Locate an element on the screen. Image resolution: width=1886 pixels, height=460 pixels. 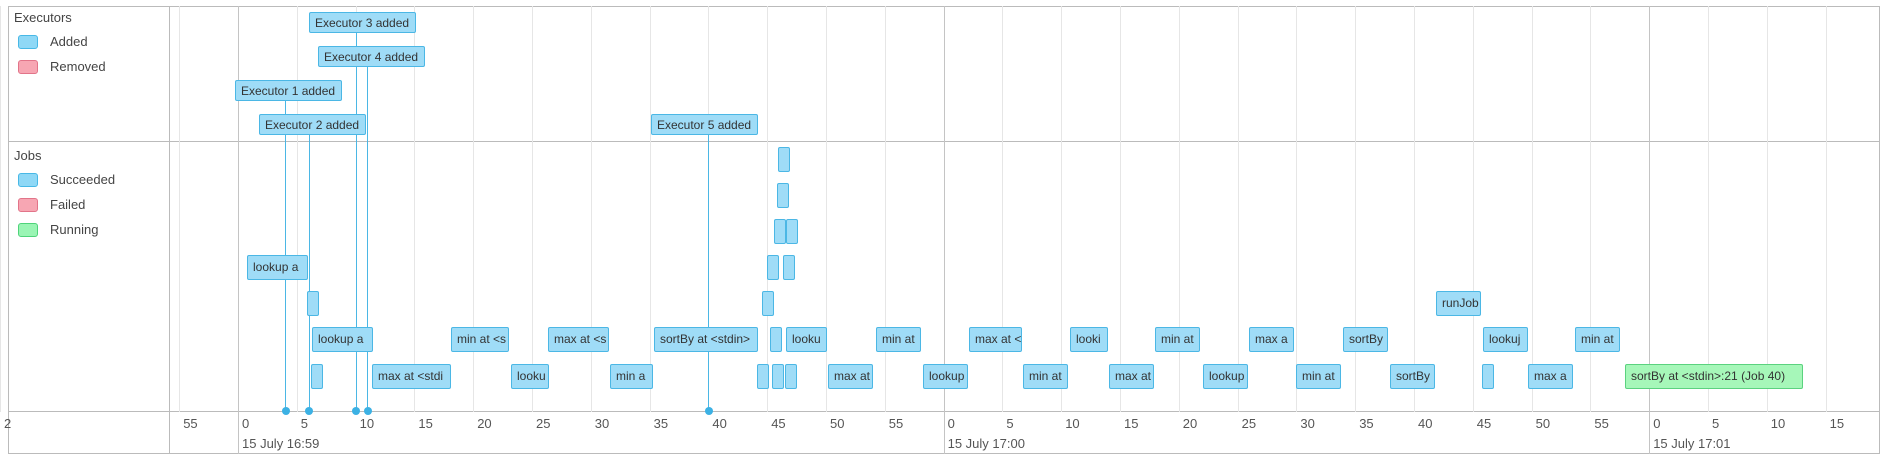
axis-tick-label: 55 is located at coordinates (896, 423).